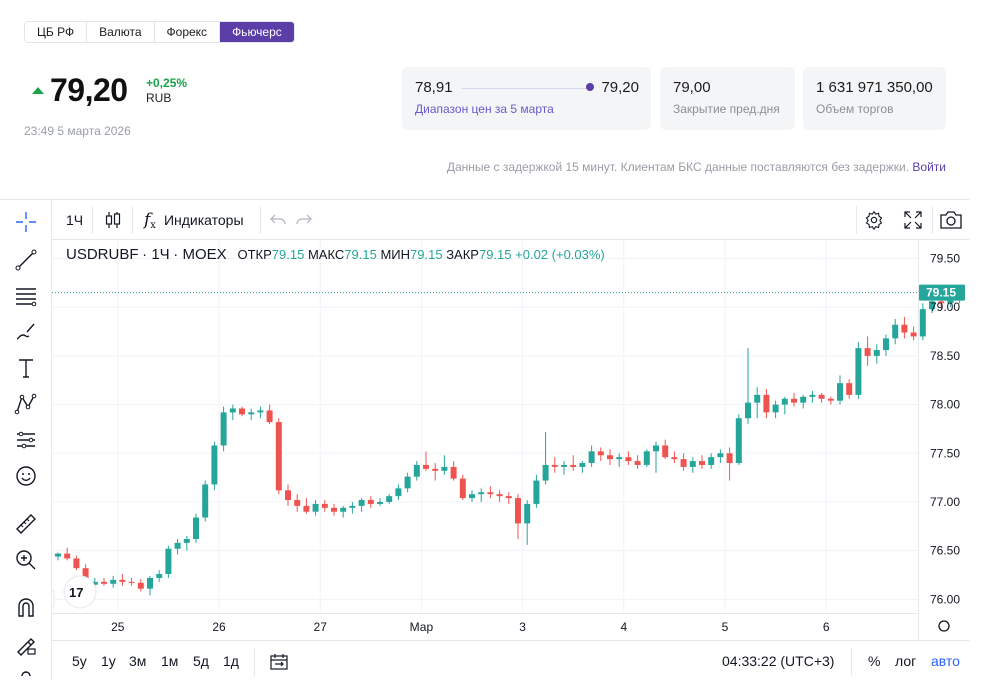  Describe the element at coordinates (929, 167) in the screenshot. I see `login-link: Войти` at that location.